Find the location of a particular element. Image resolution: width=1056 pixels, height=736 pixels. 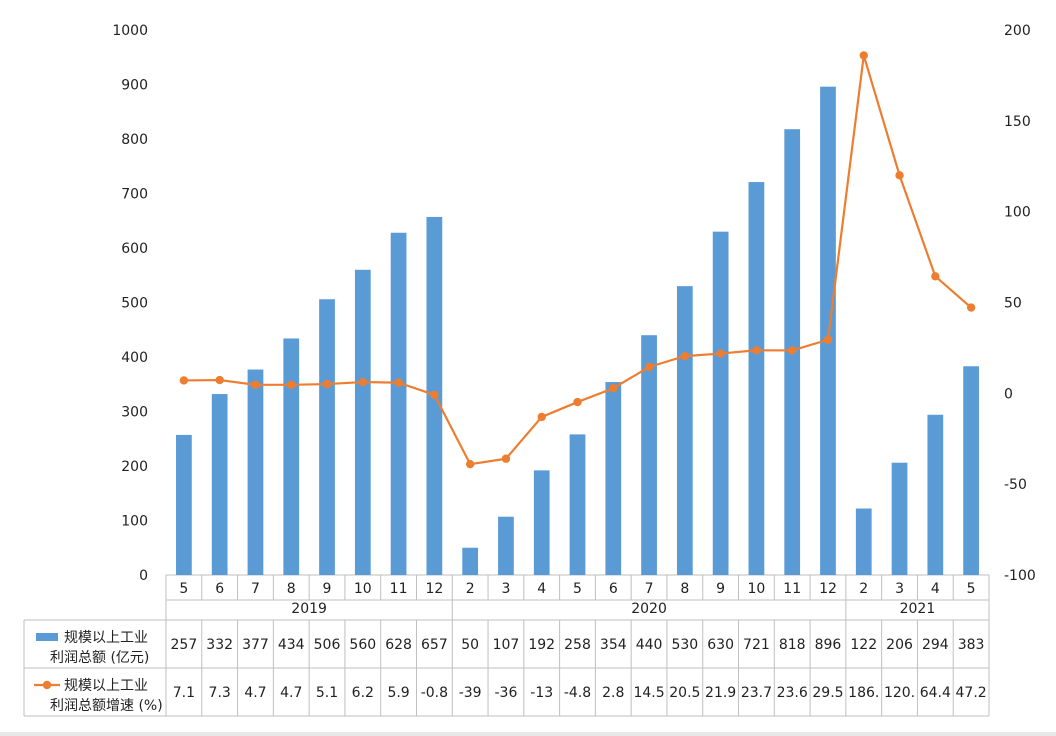

table-value: 47.2 is located at coordinates (971, 693).